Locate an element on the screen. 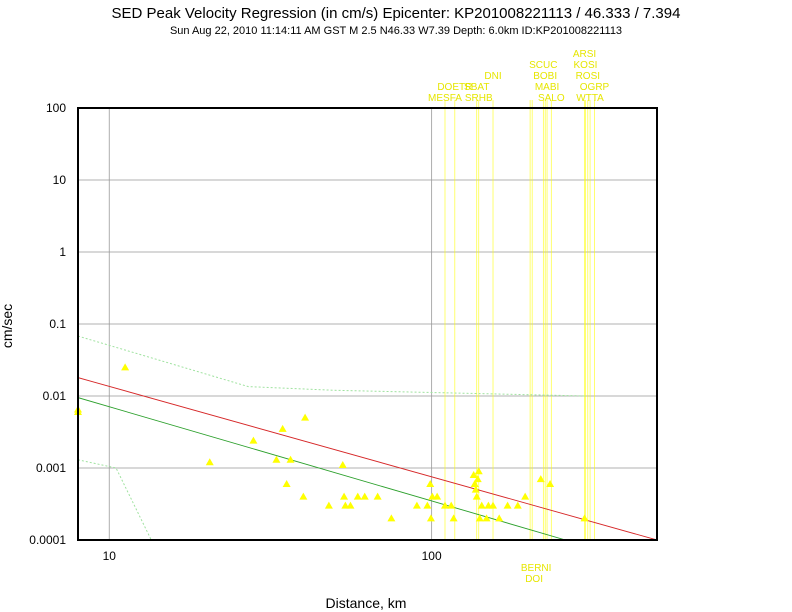 Image resolution: width=792 pixels, height=612 pixels. station-label: BOBI is located at coordinates (545, 76).